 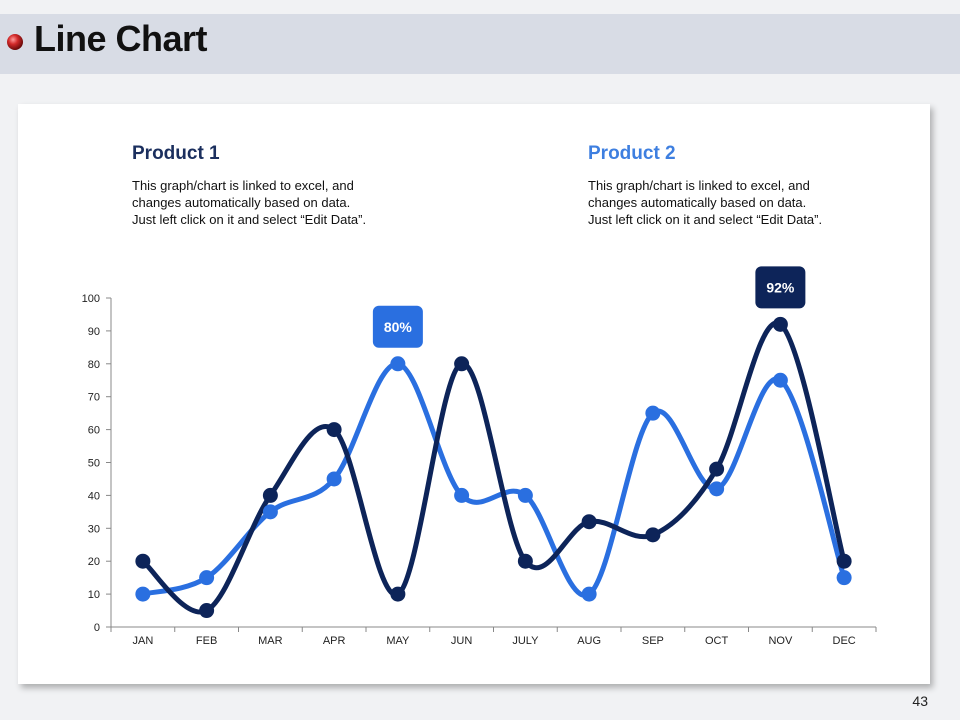 I want to click on product-2-heading: Product 2, so click(x=632, y=153).